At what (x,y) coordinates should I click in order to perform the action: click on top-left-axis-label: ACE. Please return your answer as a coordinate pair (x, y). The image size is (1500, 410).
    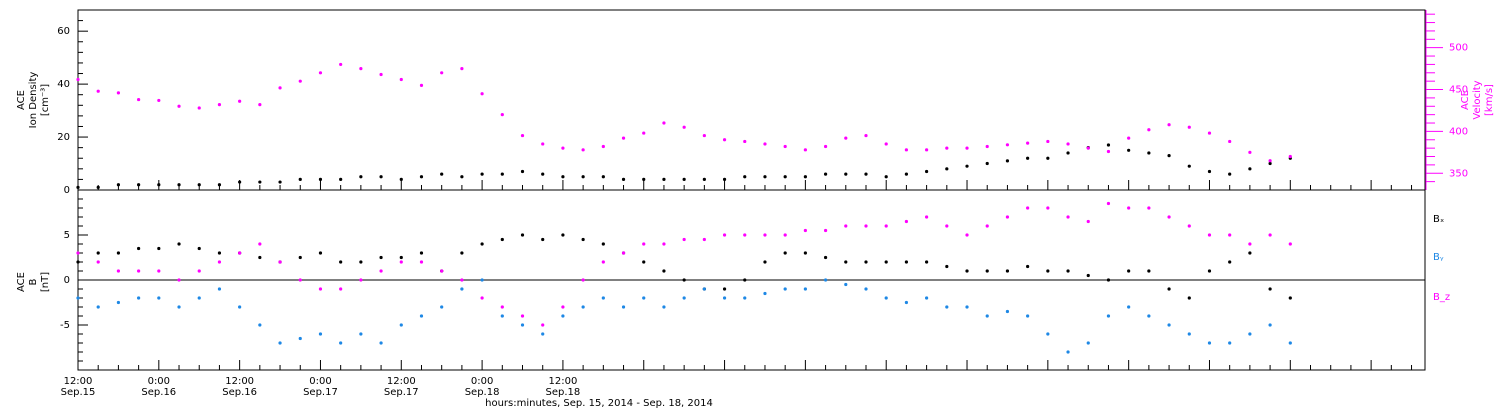
    Looking at the image, I should click on (21, 100).